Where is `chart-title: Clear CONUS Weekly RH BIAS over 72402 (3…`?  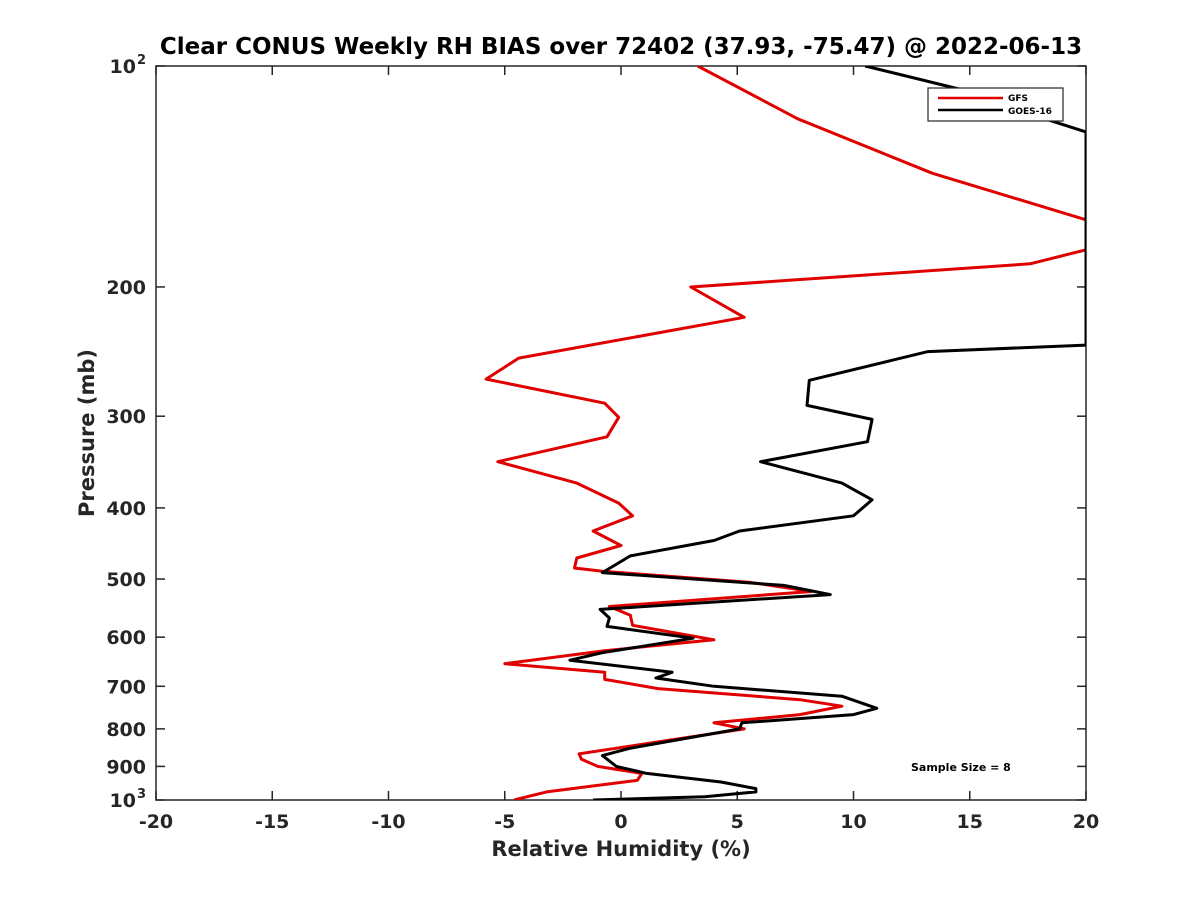 chart-title: Clear CONUS Weekly RH BIAS over 72402 (3… is located at coordinates (621, 47).